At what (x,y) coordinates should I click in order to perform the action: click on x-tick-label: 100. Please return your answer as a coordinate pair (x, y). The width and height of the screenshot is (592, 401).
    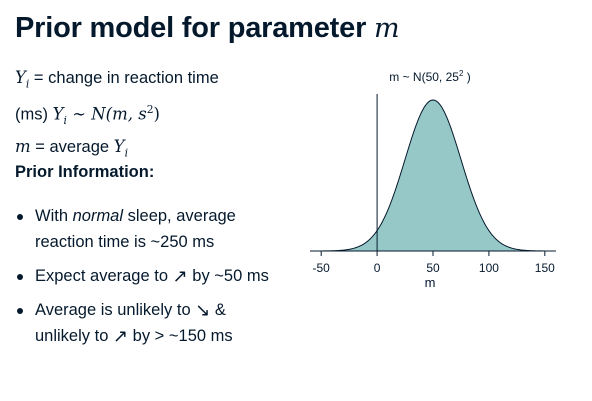
    Looking at the image, I should click on (489, 268).